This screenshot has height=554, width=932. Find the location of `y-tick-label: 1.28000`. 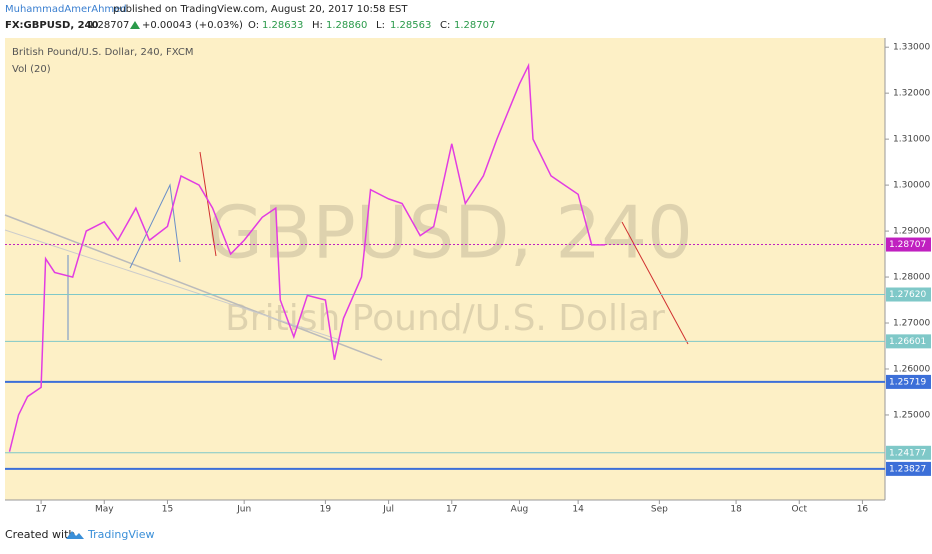

y-tick-label: 1.28000 is located at coordinates (911, 278).